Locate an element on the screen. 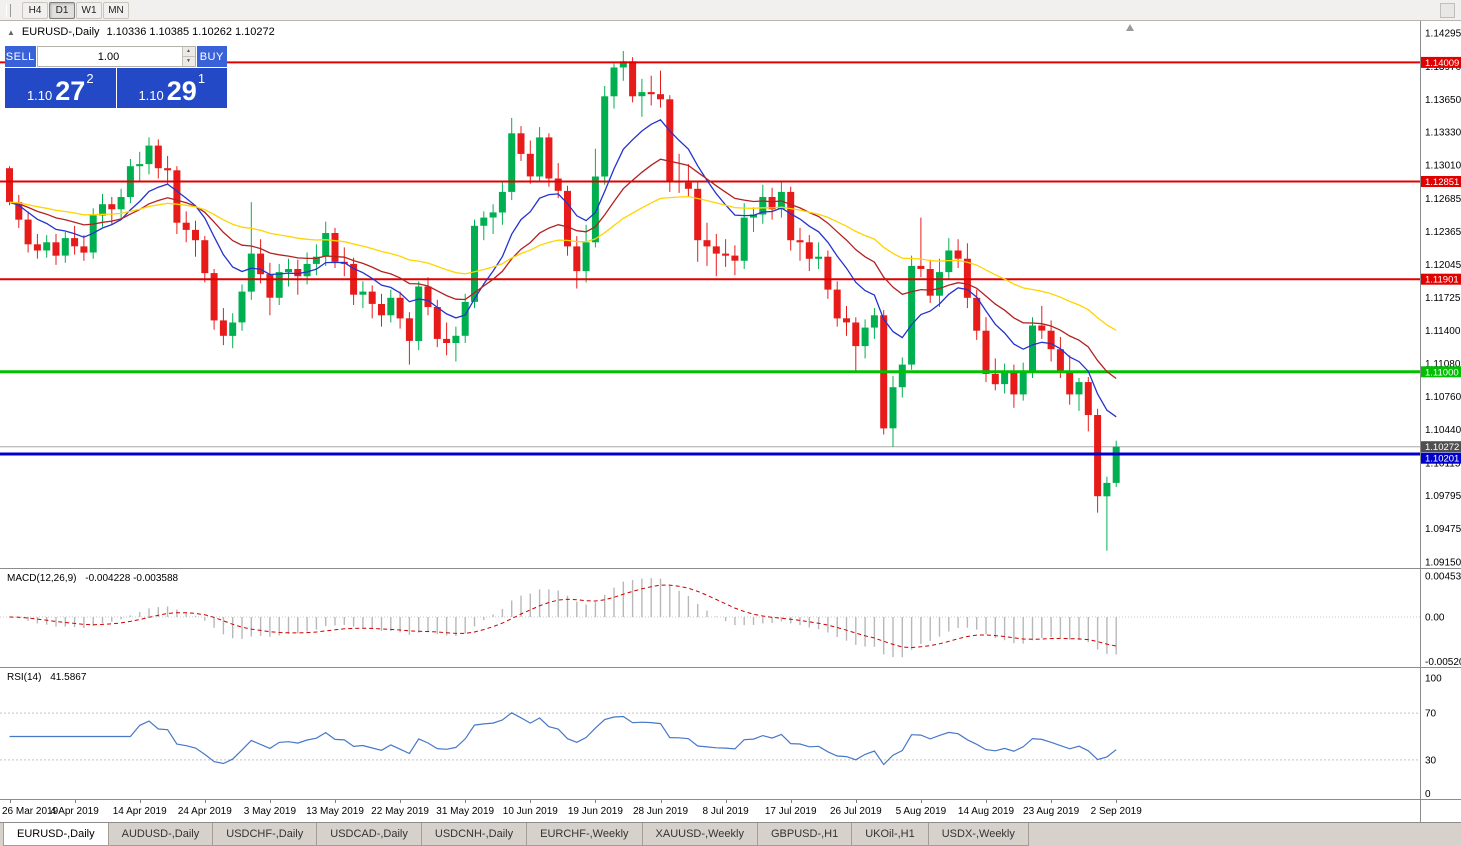 The image size is (1461, 846). time-label: 8 Jul 2019 is located at coordinates (725, 811).